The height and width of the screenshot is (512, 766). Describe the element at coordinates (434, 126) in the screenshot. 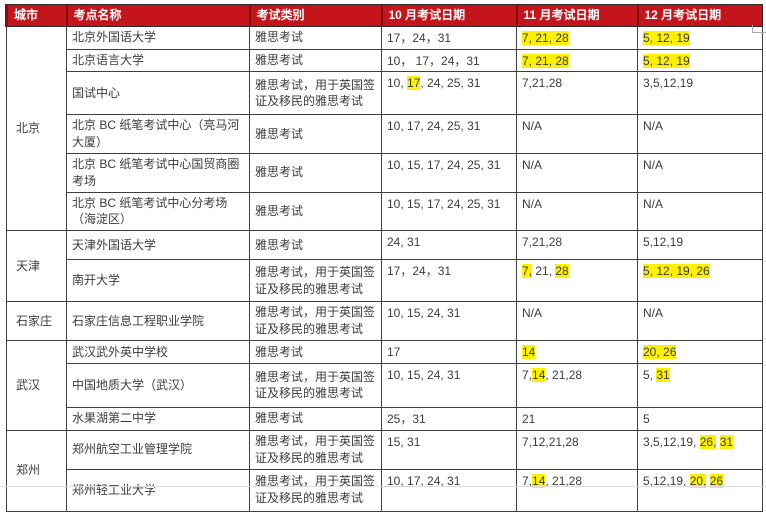

I see `date-text: 10, 17, 24, 25, 31` at that location.